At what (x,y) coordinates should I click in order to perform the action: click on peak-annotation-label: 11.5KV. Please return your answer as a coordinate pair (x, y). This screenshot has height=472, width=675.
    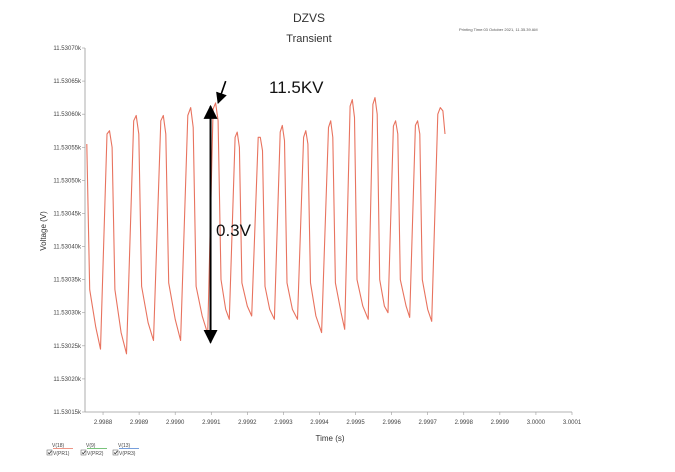
    Looking at the image, I should click on (296, 87).